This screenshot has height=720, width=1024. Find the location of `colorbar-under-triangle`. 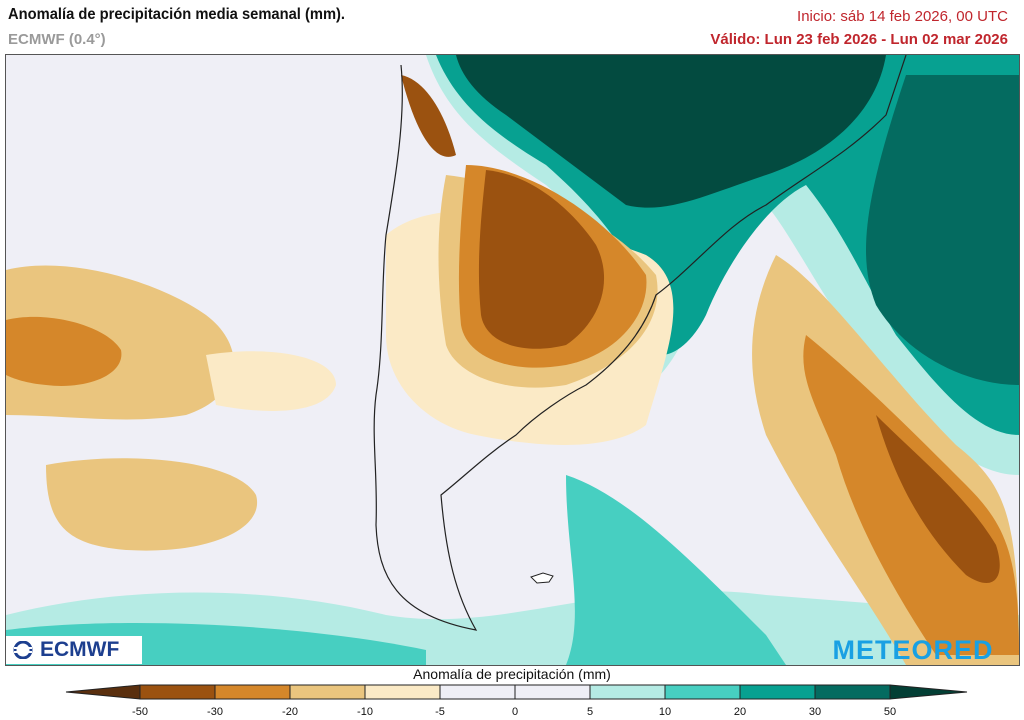

colorbar-under-triangle is located at coordinates (103, 692).